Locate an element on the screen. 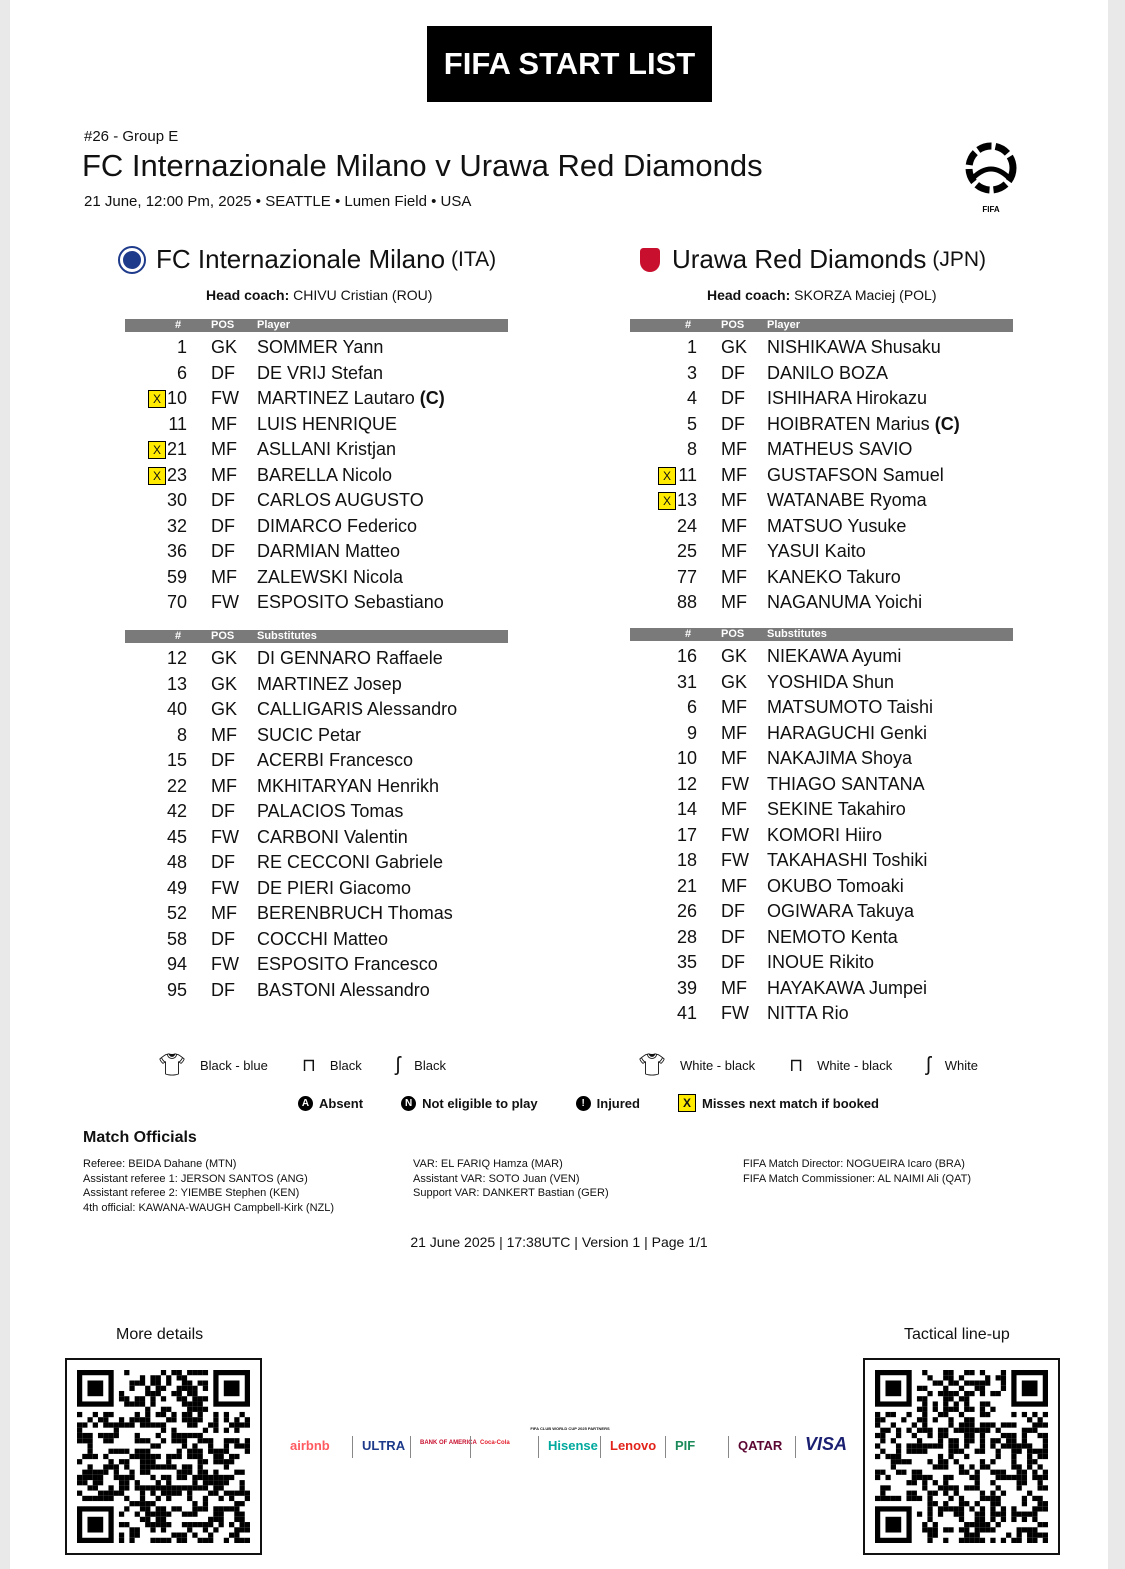 This screenshot has width=1125, height=1569. player-name: MKHITARYAN Henrikh is located at coordinates (348, 786).